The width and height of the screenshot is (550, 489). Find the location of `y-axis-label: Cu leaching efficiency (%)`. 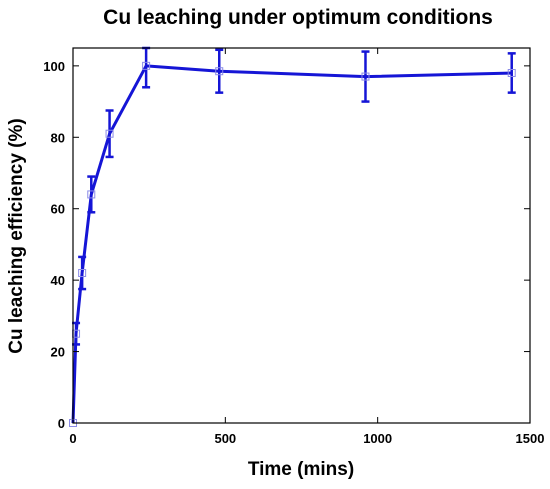

y-axis-label: Cu leaching efficiency (%) is located at coordinates (16, 235).